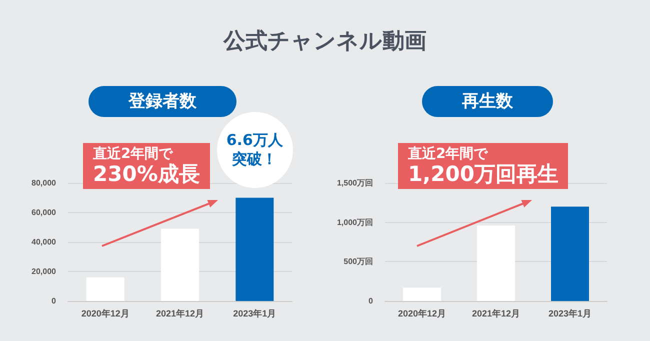 The width and height of the screenshot is (650, 341). Describe the element at coordinates (146, 166) in the screenshot. I see `annotation: 直近2年間で 230%成長` at that location.